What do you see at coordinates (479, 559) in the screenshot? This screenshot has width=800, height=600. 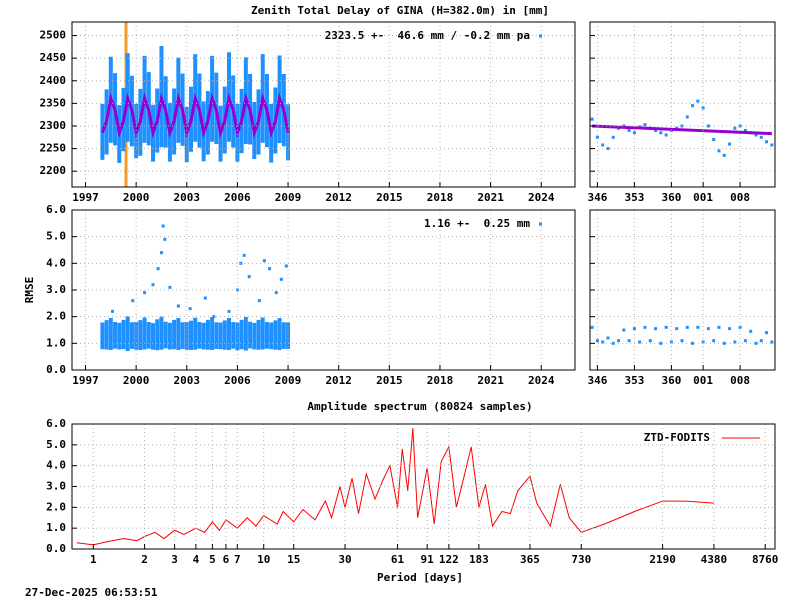 I see `x-tick-label: 183` at bounding box center [479, 559].